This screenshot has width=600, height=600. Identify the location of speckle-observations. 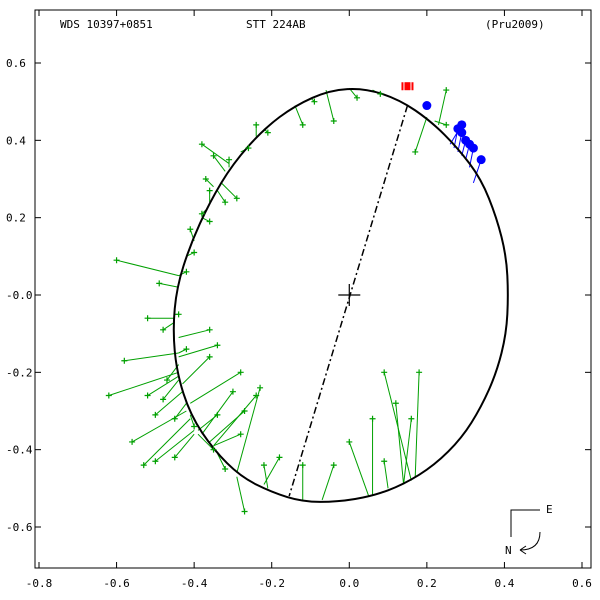
(454, 133).